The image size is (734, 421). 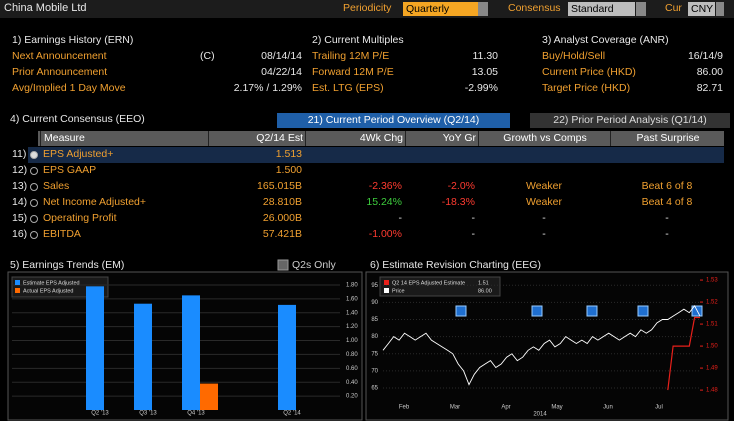 I want to click on y2-tick-label: 1.52, so click(x=712, y=303).